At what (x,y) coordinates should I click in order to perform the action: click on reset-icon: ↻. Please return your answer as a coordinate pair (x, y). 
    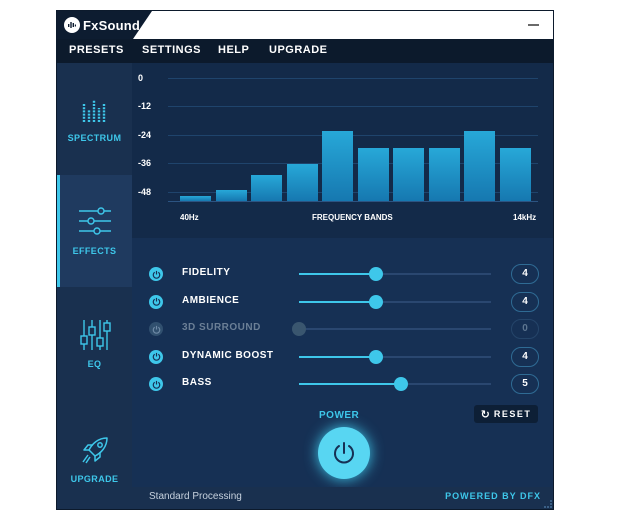
    Looking at the image, I should click on (485, 414).